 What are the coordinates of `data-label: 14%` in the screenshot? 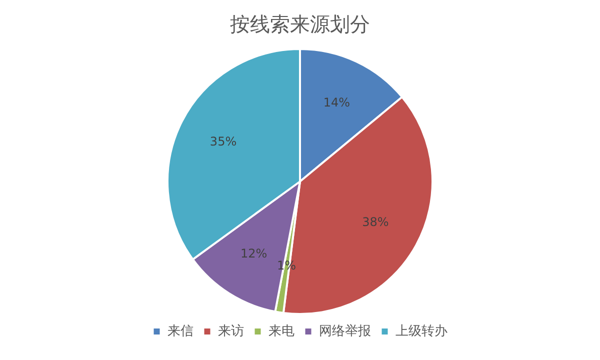 It's located at (336, 103).